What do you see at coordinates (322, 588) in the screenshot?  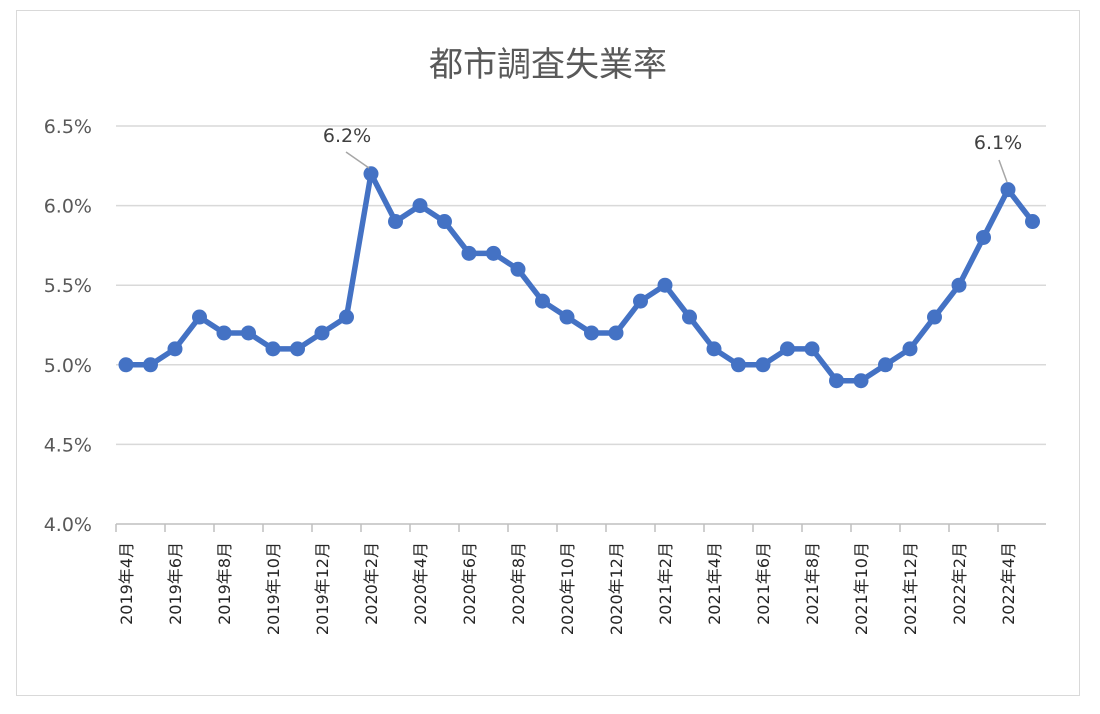 I see `x-tick-label: 2019年12月` at bounding box center [322, 588].